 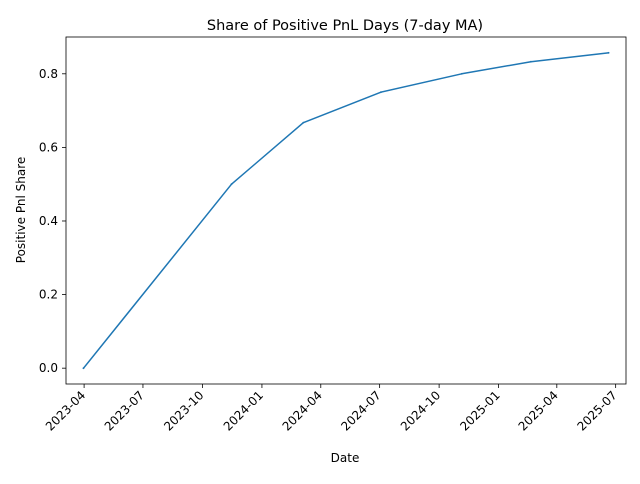 What do you see at coordinates (48, 147) in the screenshot?
I see `y-tick-label: 0.6` at bounding box center [48, 147].